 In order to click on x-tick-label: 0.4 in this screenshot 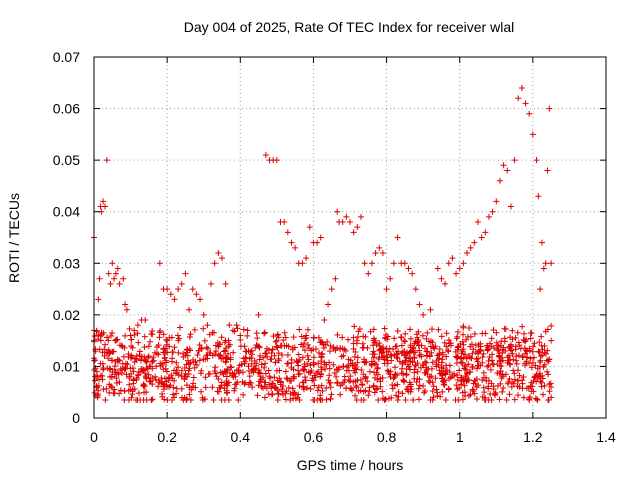, I will do `click(241, 437)`.